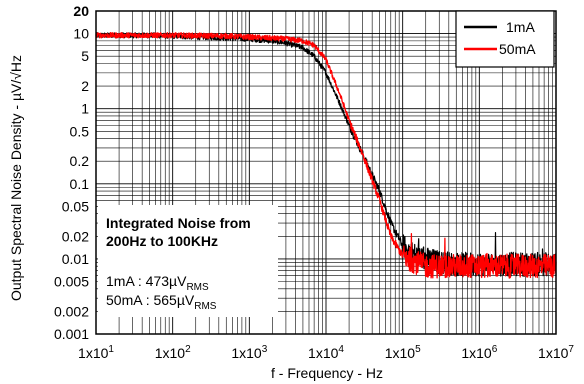  I want to click on y-tick-label: 0.002, so click(71, 311).